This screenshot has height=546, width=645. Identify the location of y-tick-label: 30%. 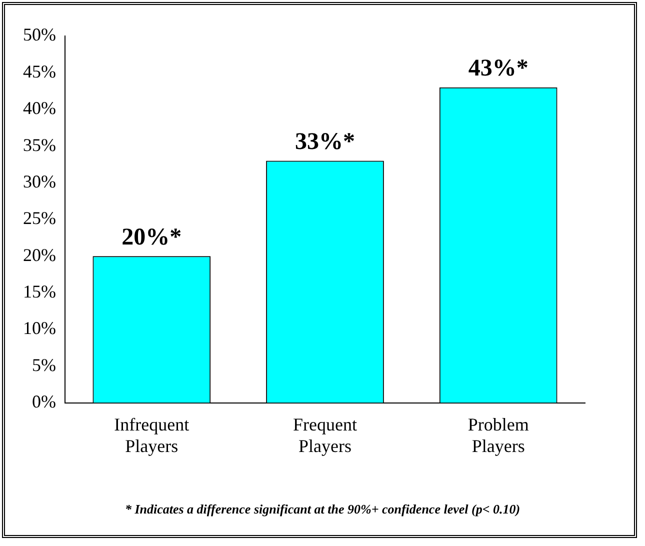
(39, 181).